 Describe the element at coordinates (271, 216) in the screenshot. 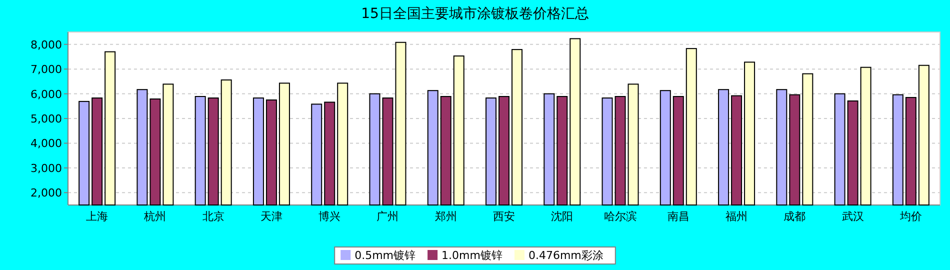

I see `x-tick-label: 天津` at that location.